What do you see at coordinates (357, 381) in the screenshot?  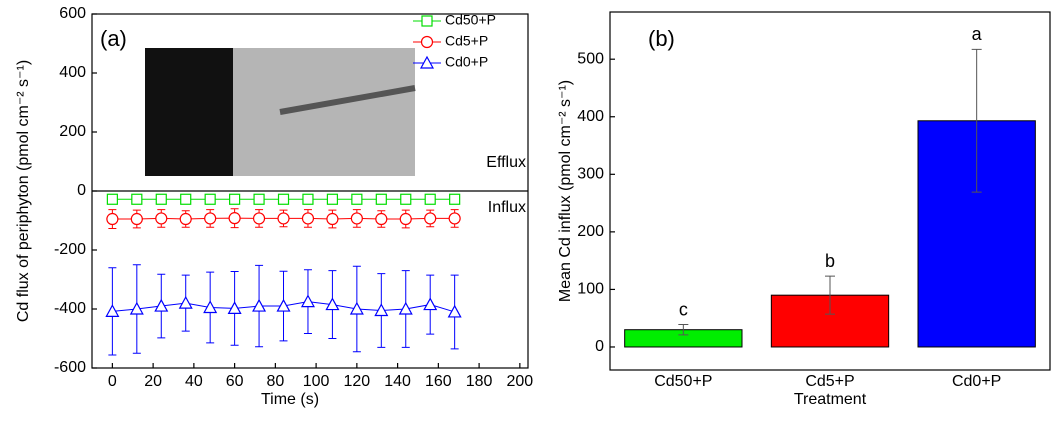 I see `x-tick-label: 120` at bounding box center [357, 381].